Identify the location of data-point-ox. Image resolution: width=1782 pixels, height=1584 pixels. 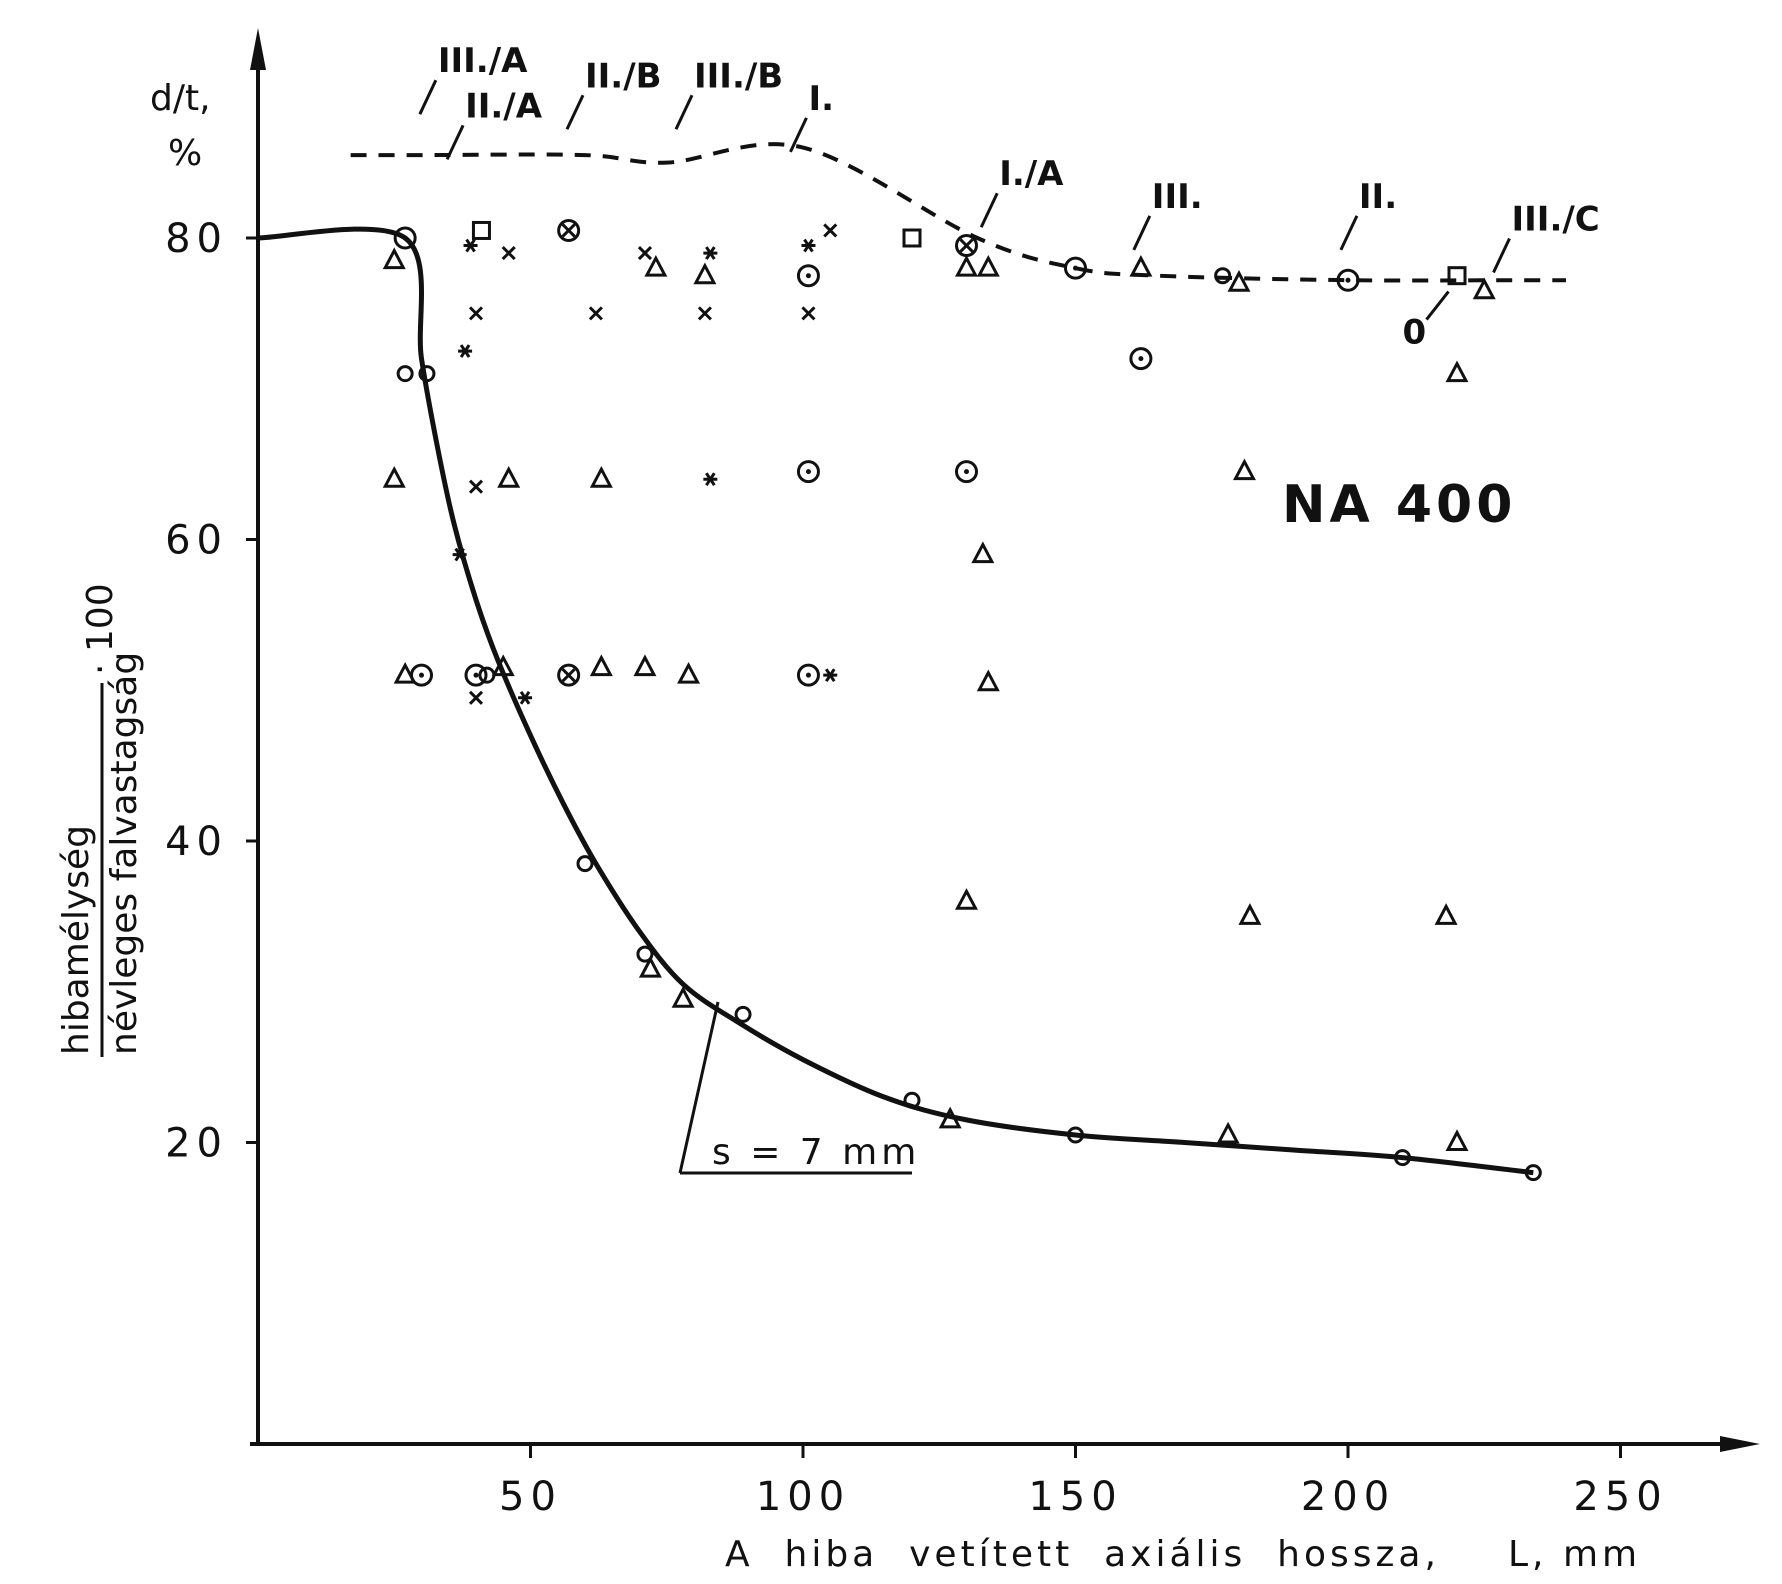
(569, 675).